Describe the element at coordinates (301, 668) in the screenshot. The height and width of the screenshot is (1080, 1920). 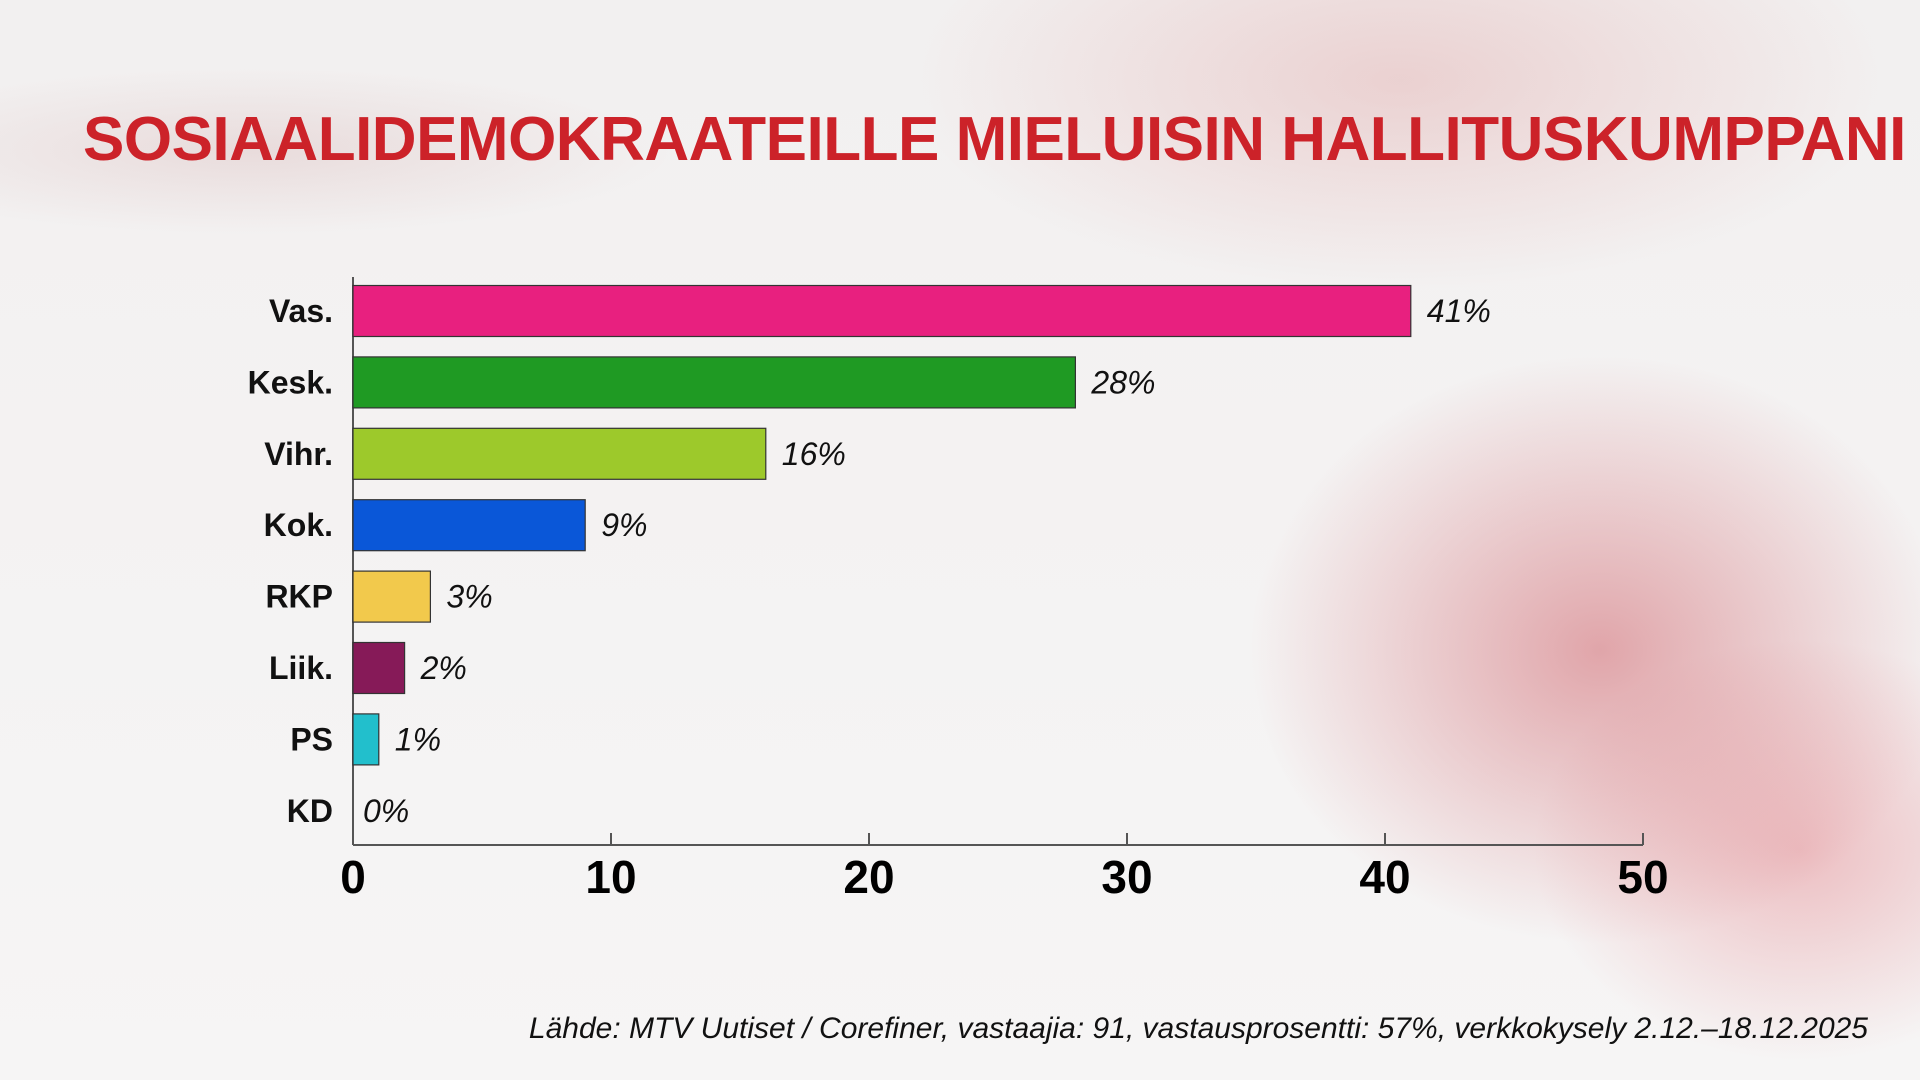
I see `category-label: Liik.` at that location.